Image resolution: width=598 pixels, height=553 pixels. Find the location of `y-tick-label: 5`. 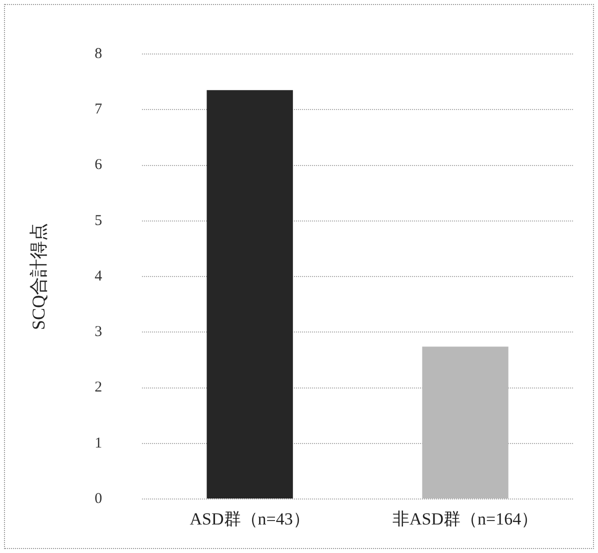

y-tick-label: 5 is located at coordinates (98, 220).